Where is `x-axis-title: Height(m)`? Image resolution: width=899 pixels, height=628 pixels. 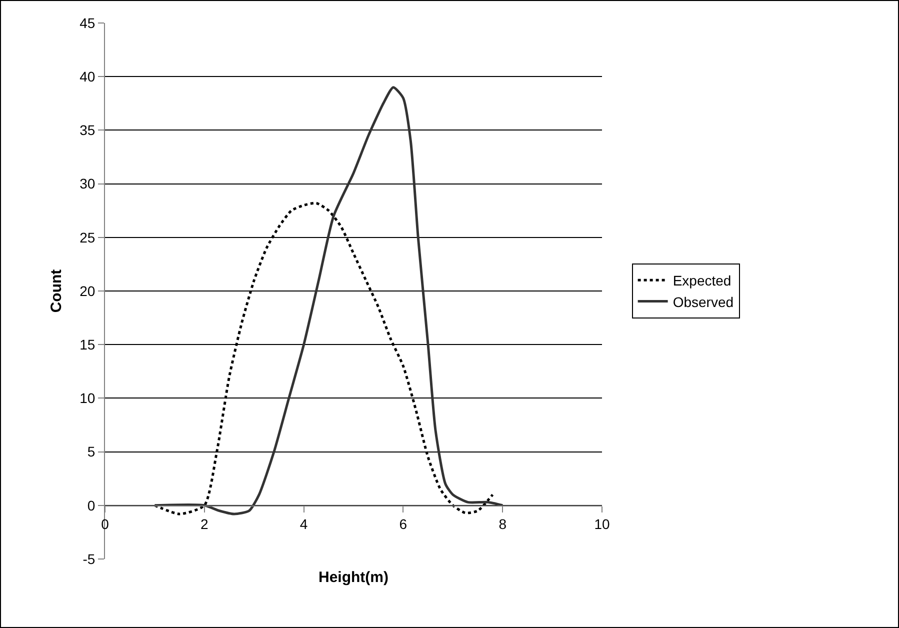 x-axis-title: Height(m) is located at coordinates (353, 577).